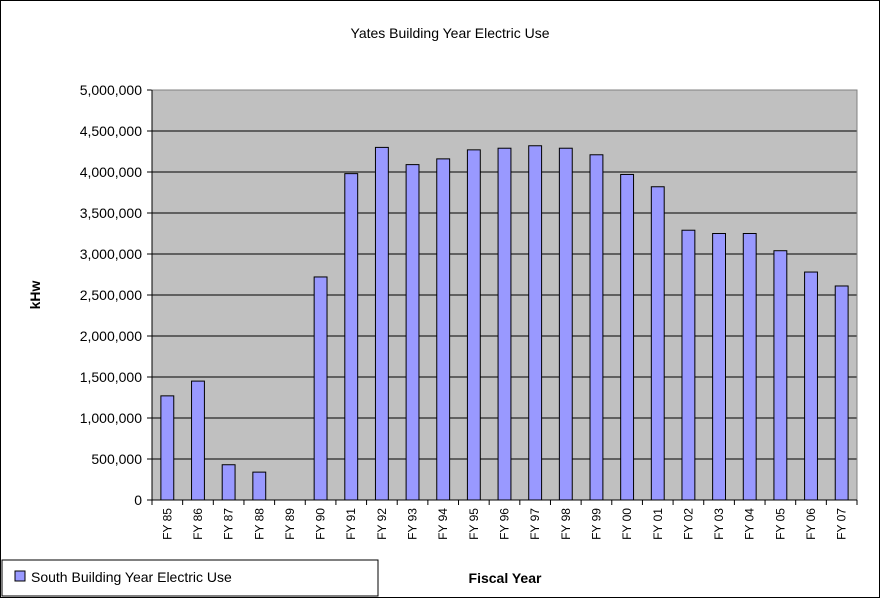 The width and height of the screenshot is (880, 598). What do you see at coordinates (780, 524) in the screenshot?
I see `x-tick-label: FY 05` at bounding box center [780, 524].